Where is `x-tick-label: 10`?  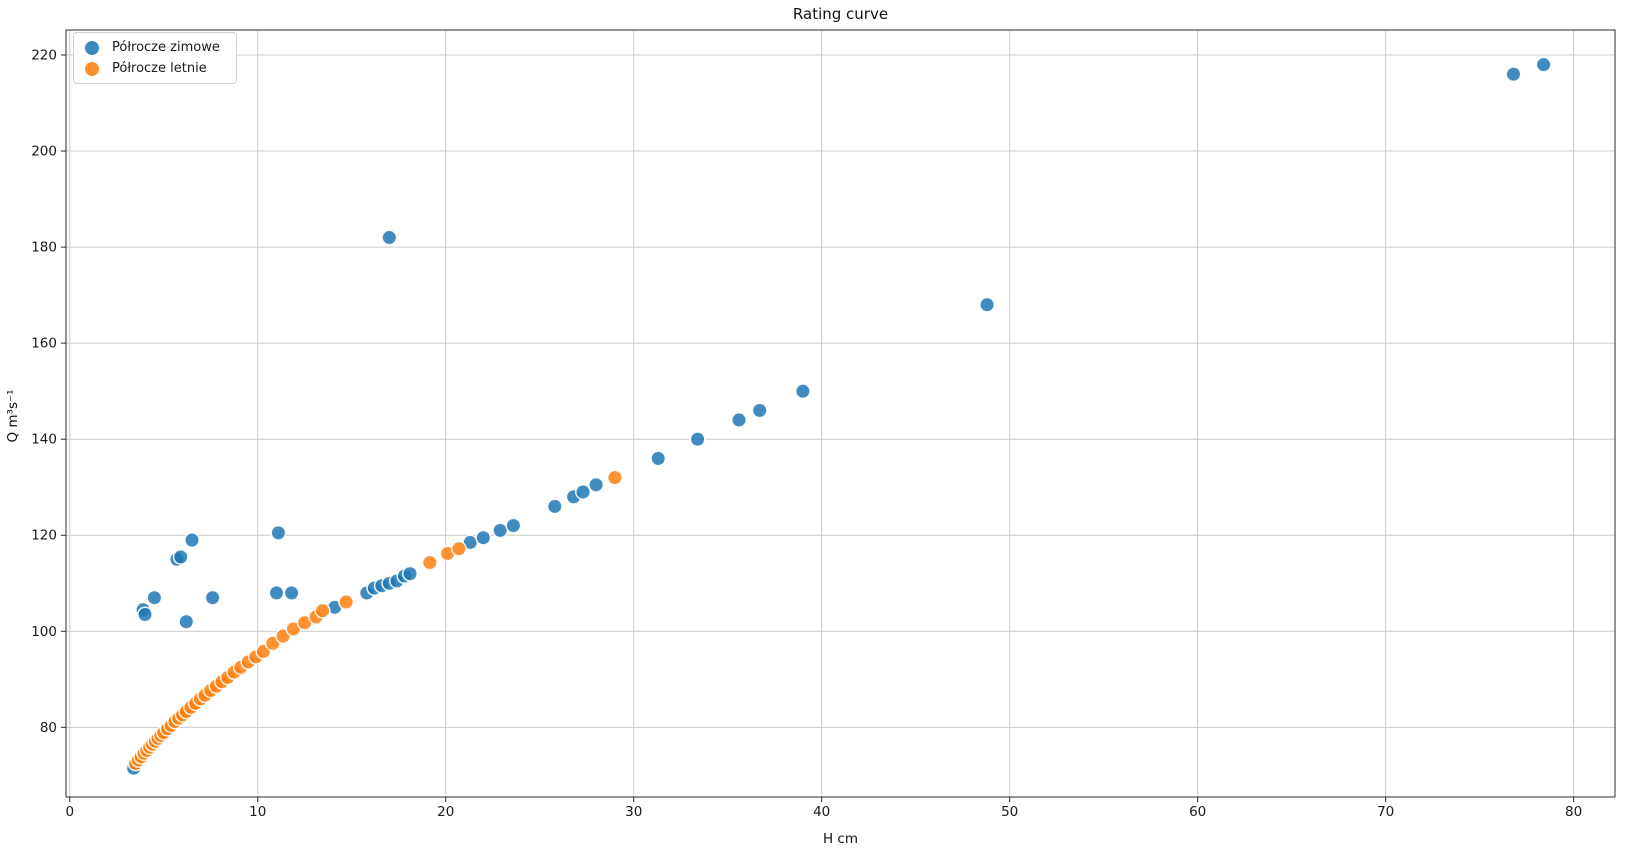 x-tick-label: 10 is located at coordinates (257, 812).